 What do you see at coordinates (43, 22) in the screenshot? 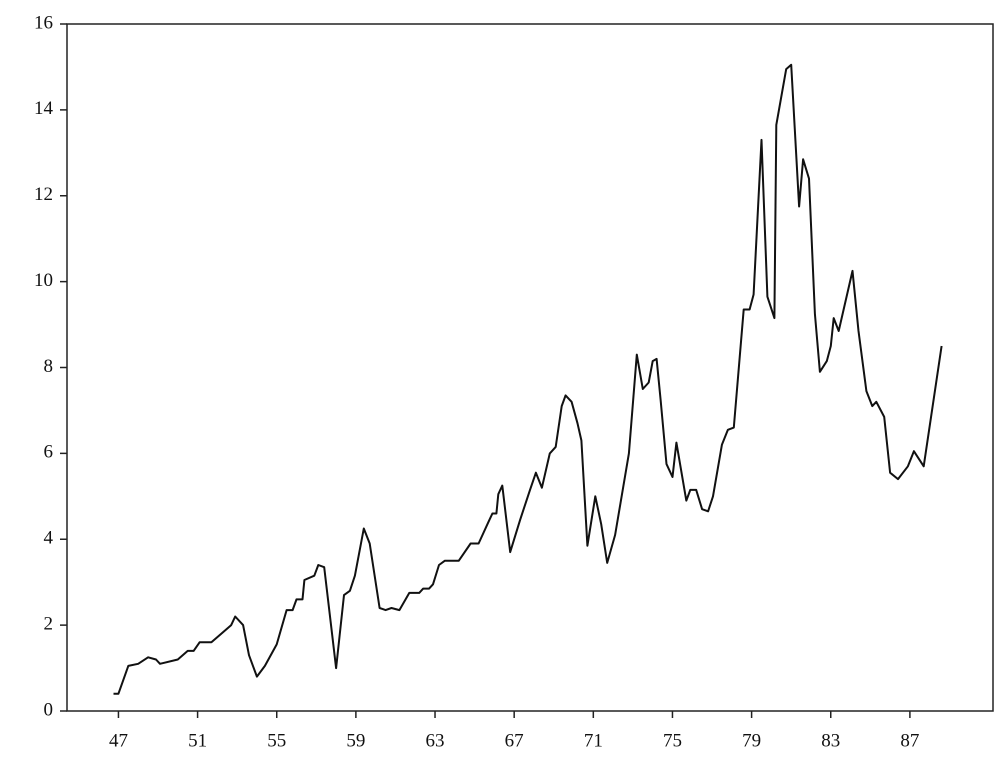
I see `y-tick-label: 16` at bounding box center [43, 22].